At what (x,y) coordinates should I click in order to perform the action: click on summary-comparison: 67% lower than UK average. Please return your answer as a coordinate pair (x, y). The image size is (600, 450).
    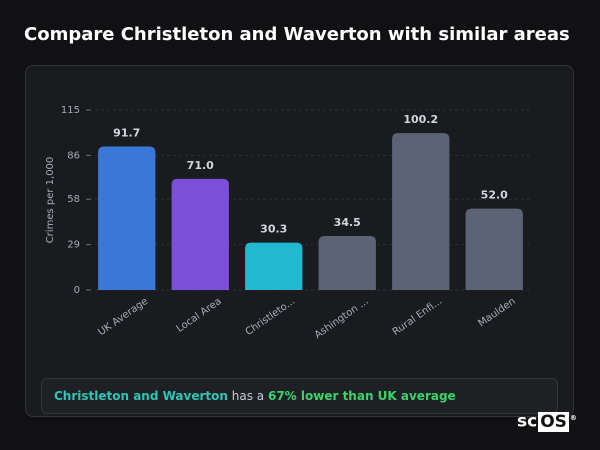
    Looking at the image, I should click on (361, 396).